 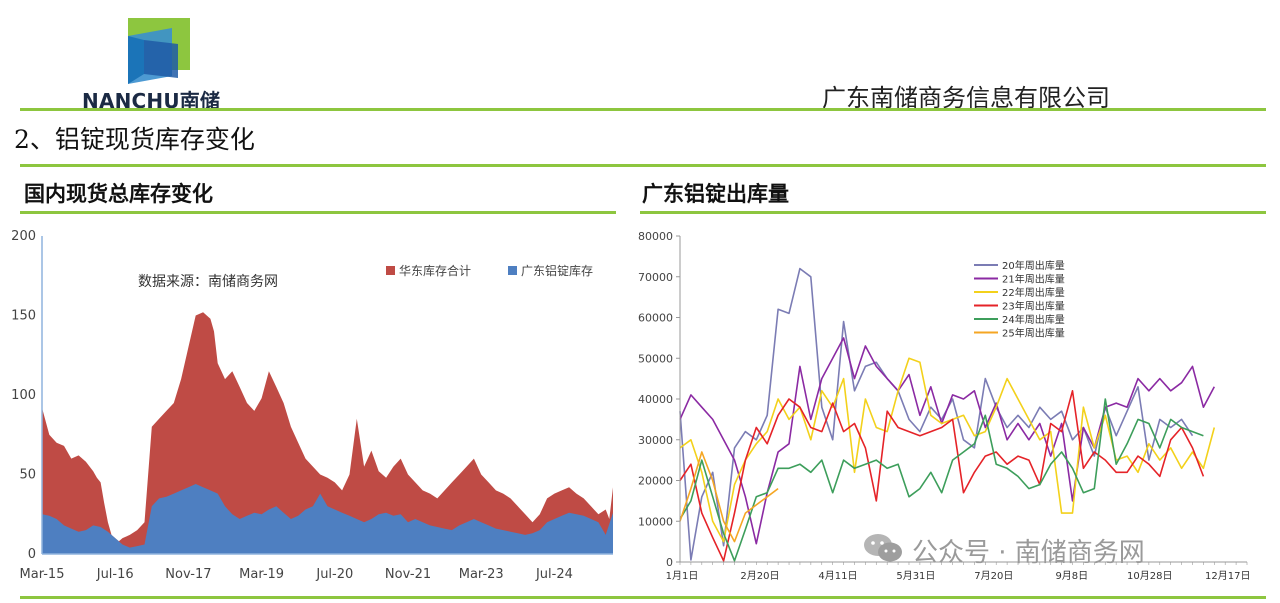 I want to click on legend-label: 23年周出库量, so click(x=1033, y=306).